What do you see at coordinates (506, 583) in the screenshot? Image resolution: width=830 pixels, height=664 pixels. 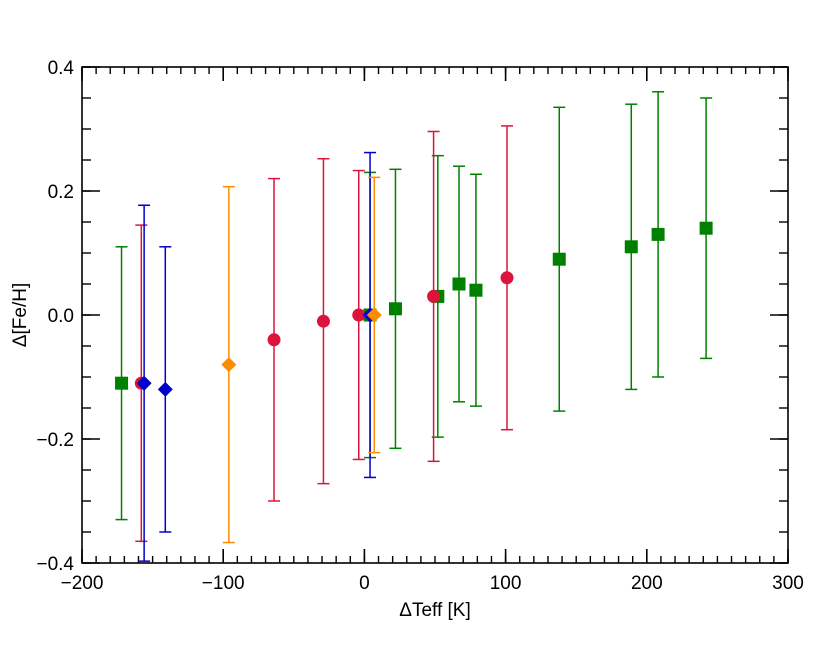 I see `x-tick-label: 100` at bounding box center [506, 583].